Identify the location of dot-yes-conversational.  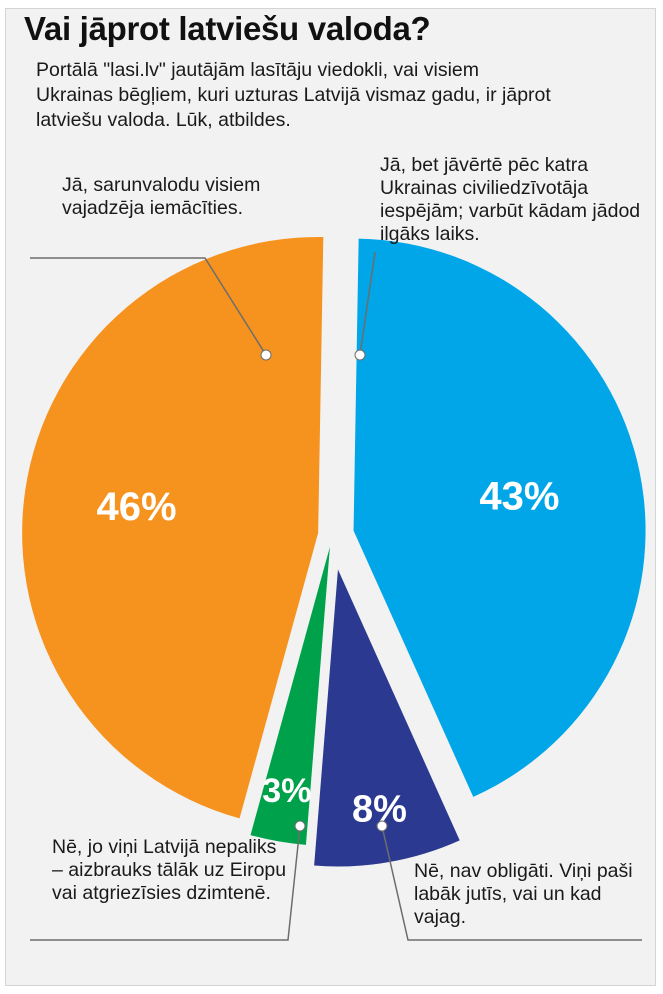
(266, 355).